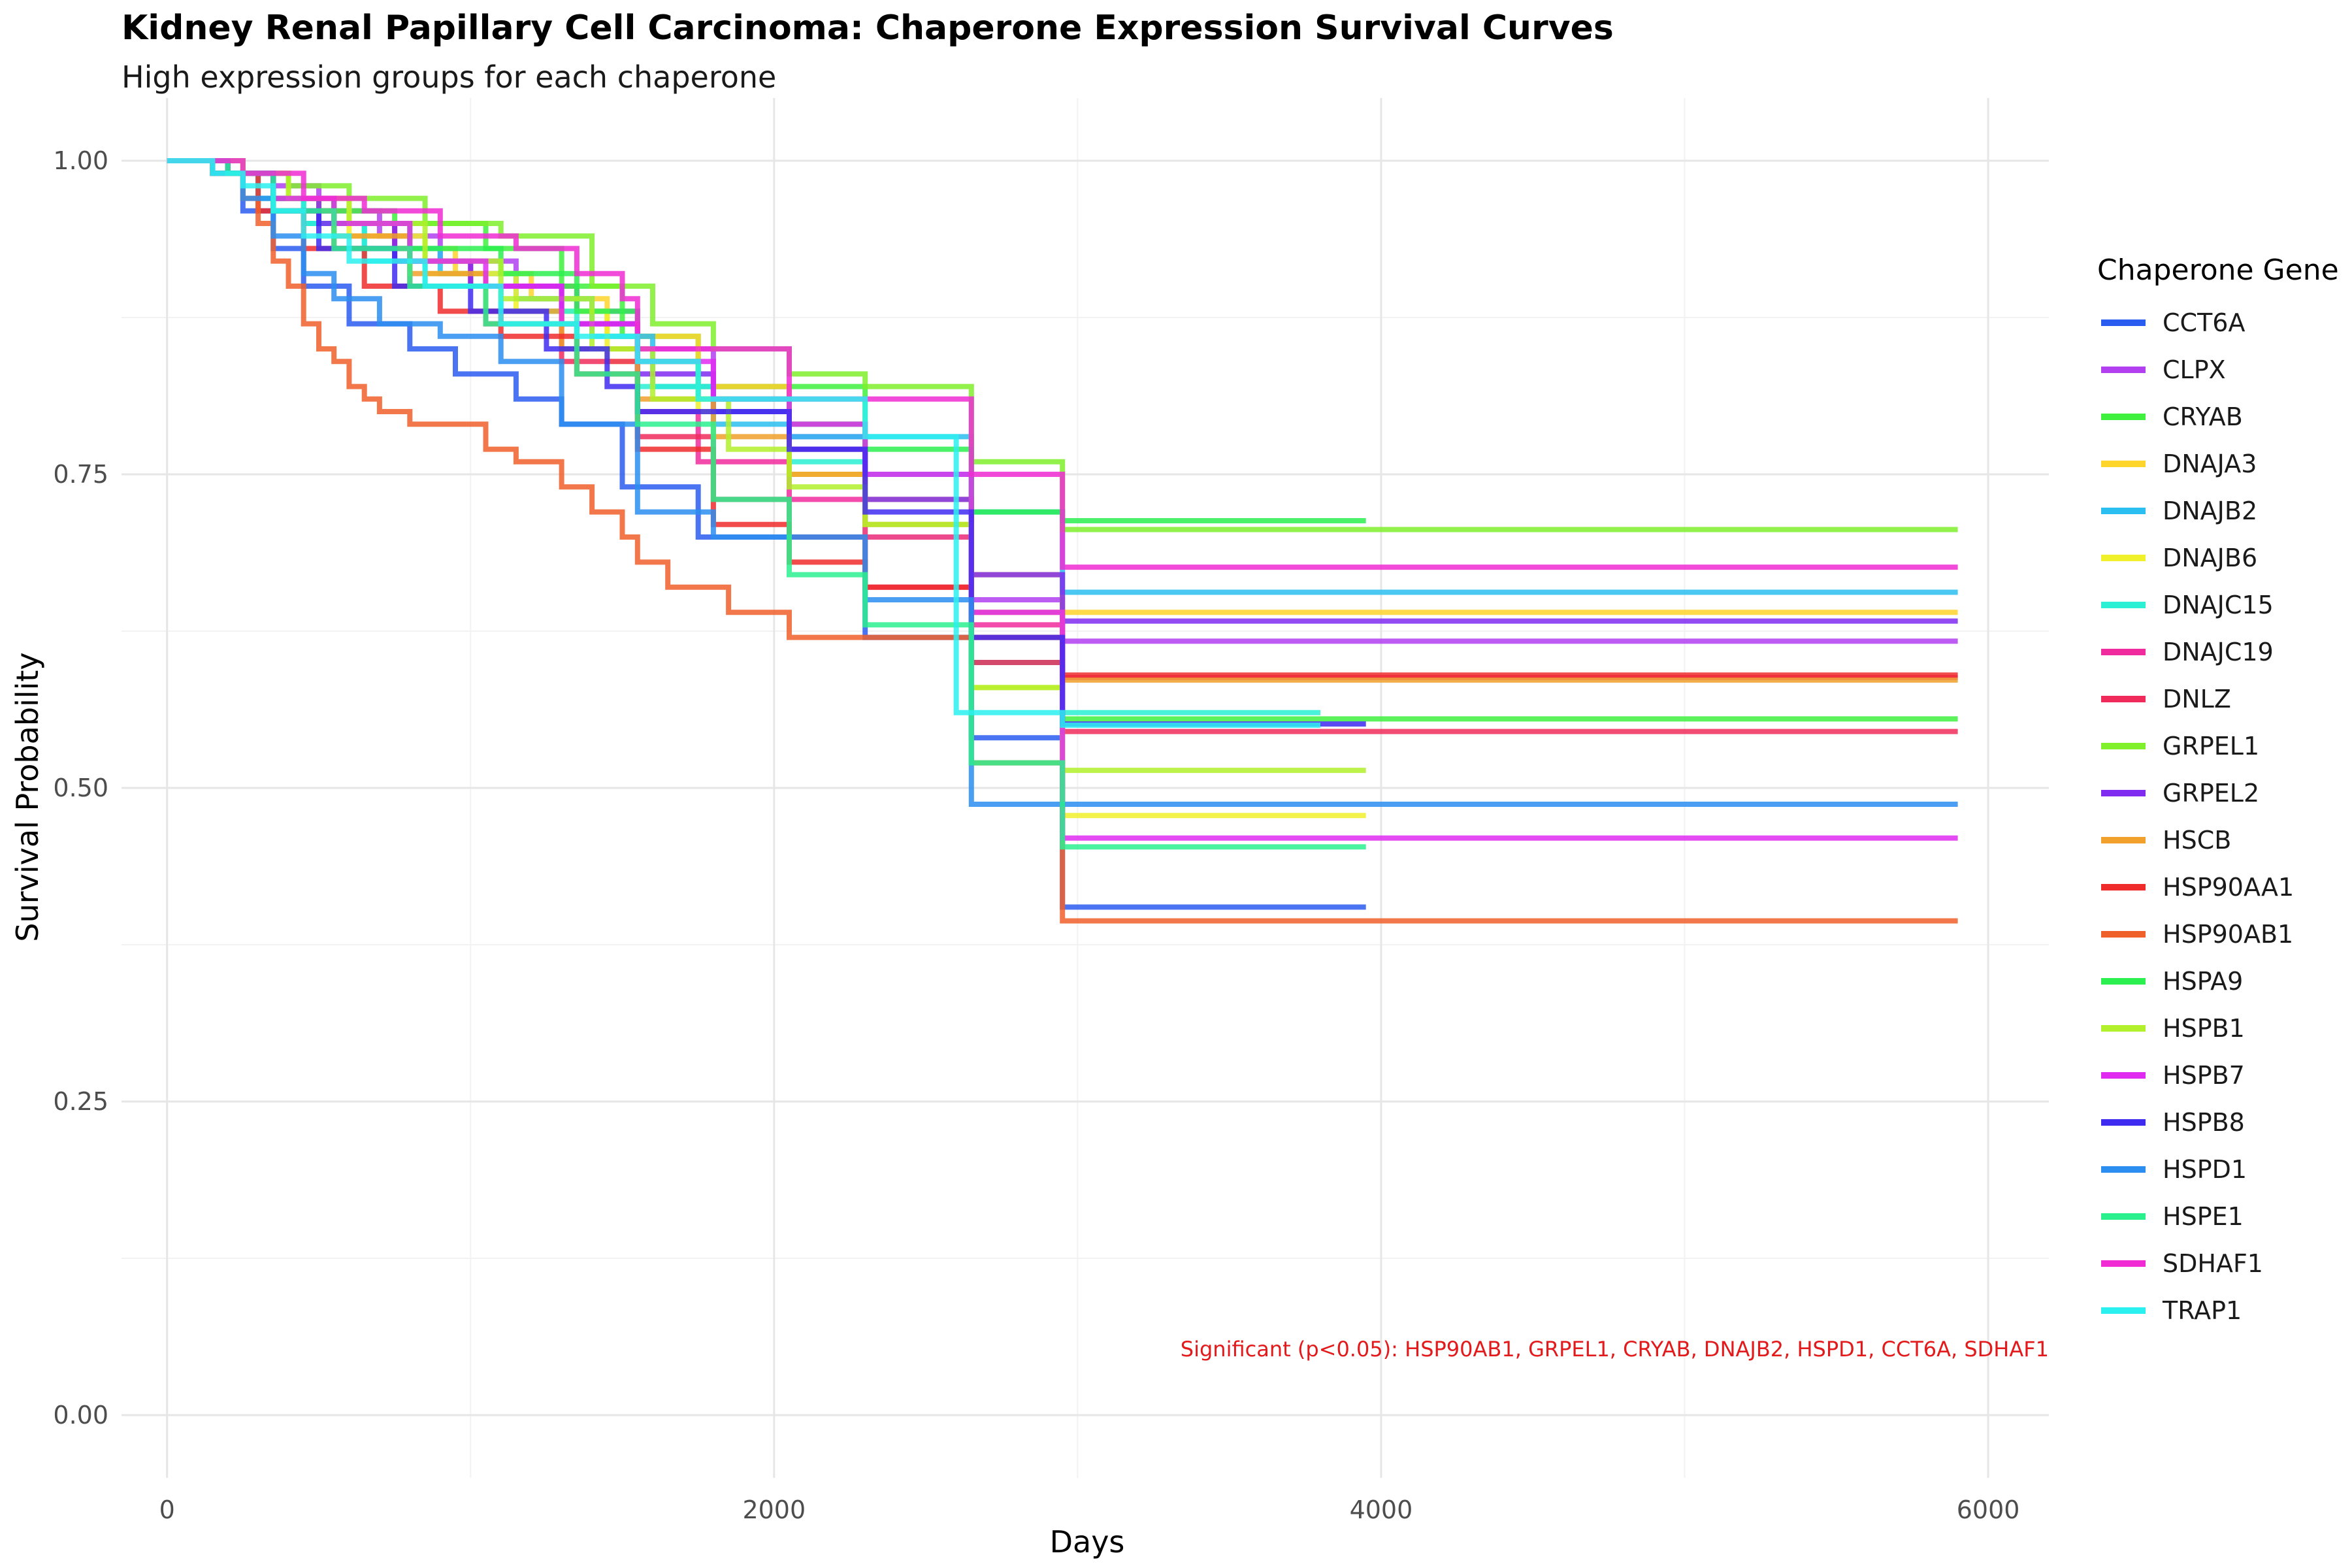 Image resolution: width=2352 pixels, height=1568 pixels. I want to click on legend-label: CLPX, so click(2194, 369).